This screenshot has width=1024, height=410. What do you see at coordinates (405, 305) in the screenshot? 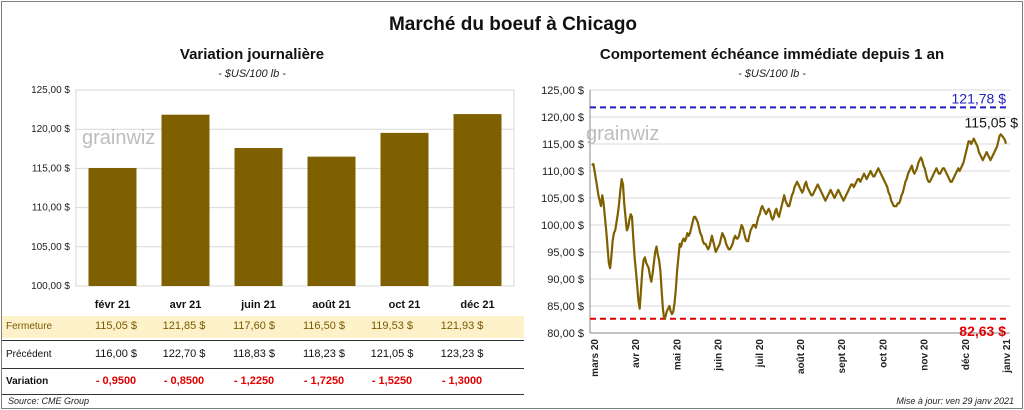
I see `x-tick-label: oct 21` at bounding box center [405, 305].